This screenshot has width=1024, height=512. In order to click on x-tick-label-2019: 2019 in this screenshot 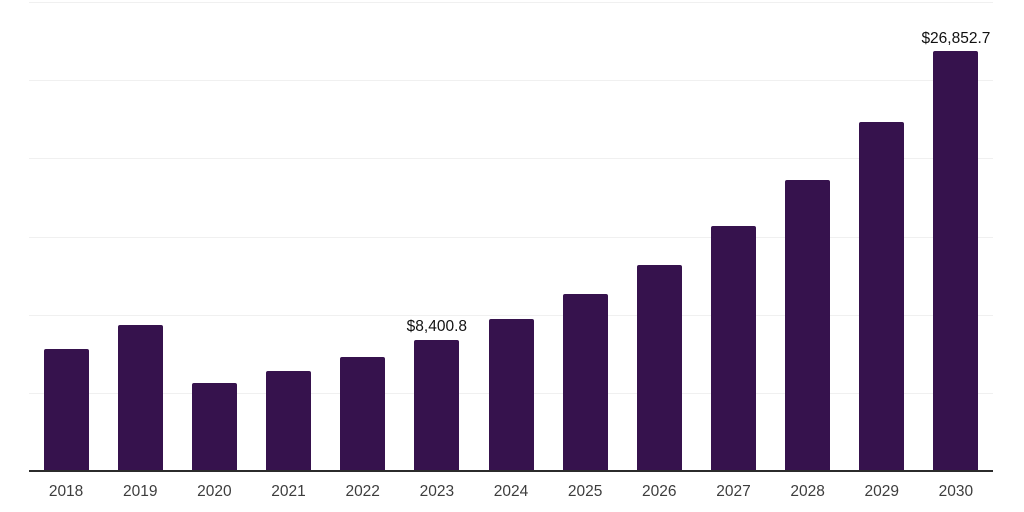, I will do `click(140, 491)`.